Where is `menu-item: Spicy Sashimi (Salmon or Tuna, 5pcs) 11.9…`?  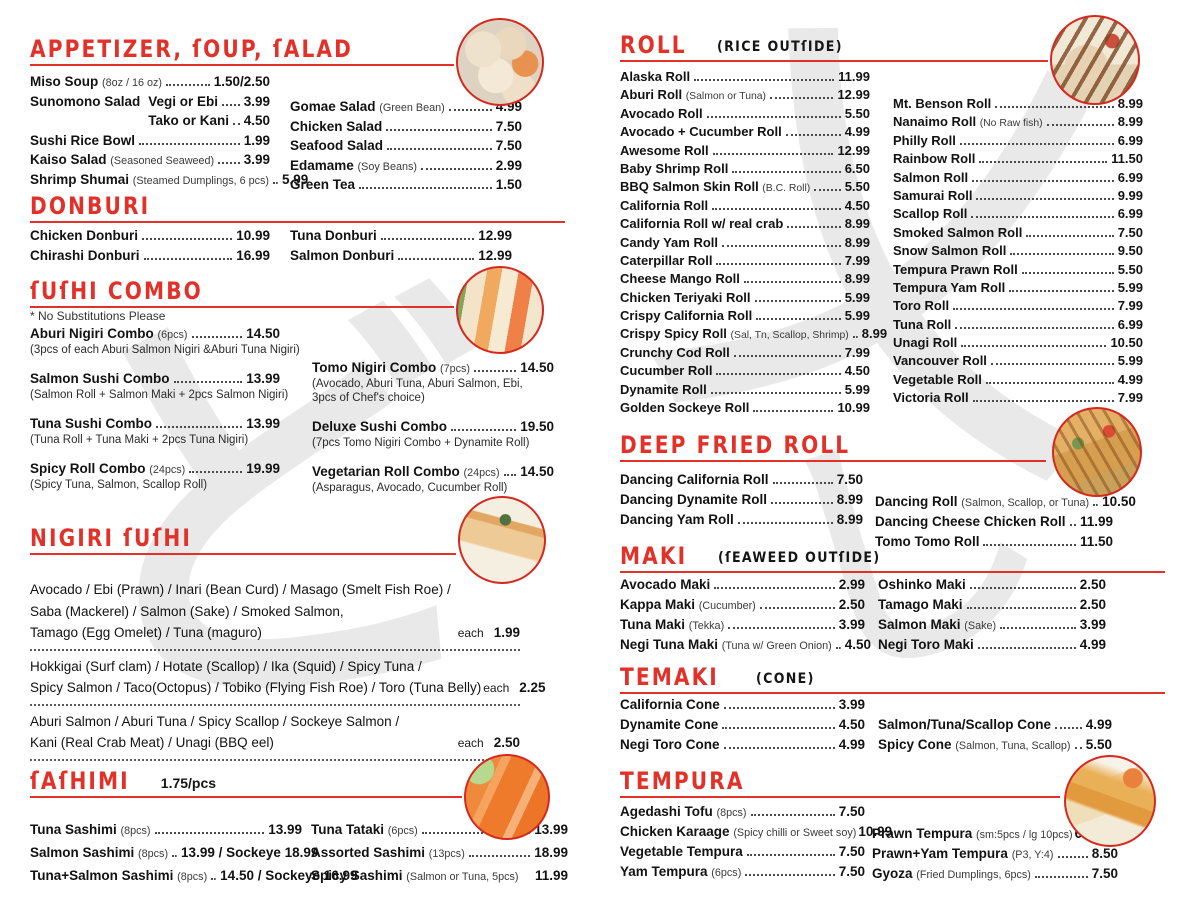 menu-item: Spicy Sashimi (Salmon or Tuna, 5pcs) 11.9… is located at coordinates (439, 875).